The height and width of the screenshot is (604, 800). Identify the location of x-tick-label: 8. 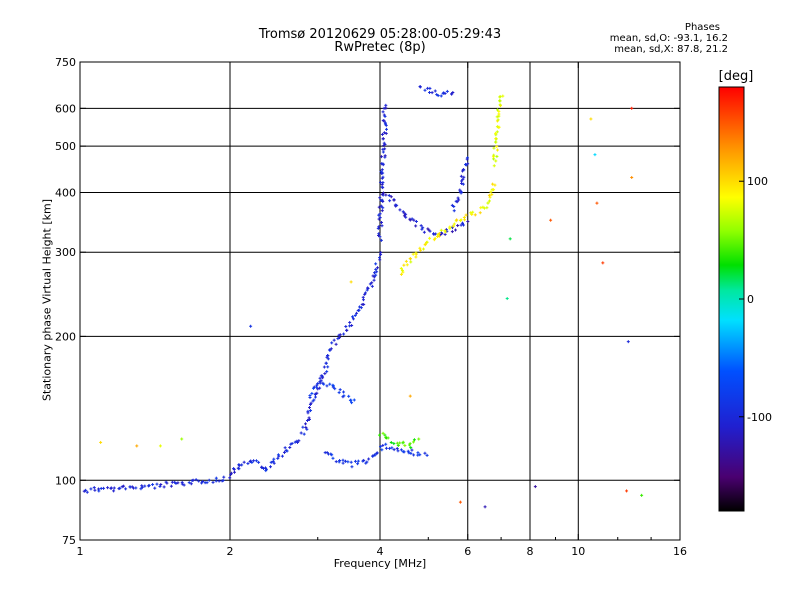
(530, 551).